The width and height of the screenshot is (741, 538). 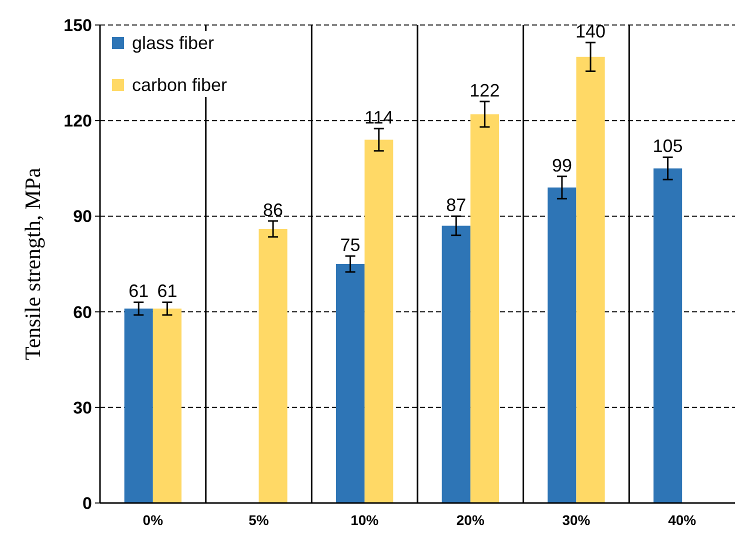 What do you see at coordinates (78, 25) in the screenshot?
I see `y-tick-label: 150` at bounding box center [78, 25].